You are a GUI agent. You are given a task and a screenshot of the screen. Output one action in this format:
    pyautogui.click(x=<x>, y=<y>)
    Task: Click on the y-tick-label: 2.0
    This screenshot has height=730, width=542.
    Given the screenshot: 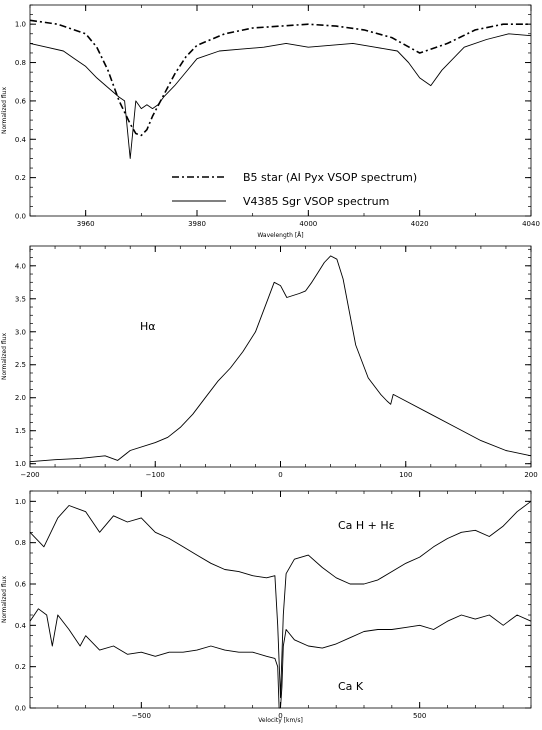 What is the action you would take?
    pyautogui.click(x=20, y=398)
    